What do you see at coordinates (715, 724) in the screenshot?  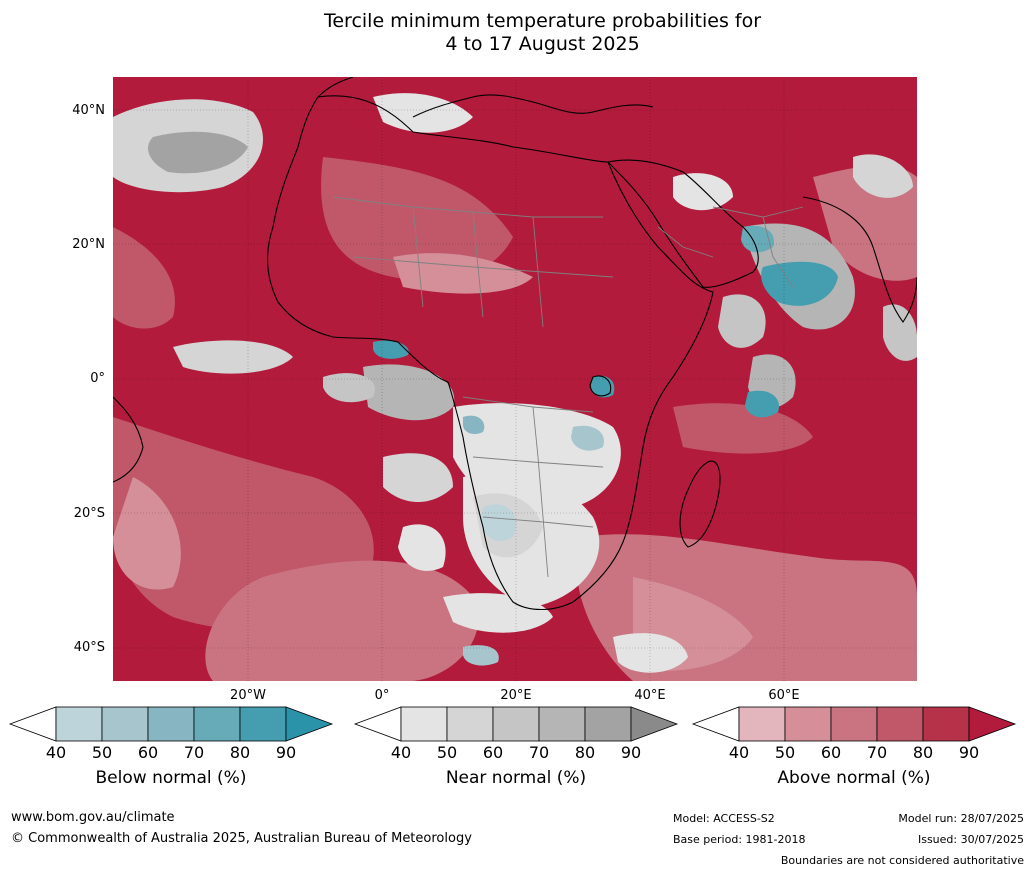 I see `above-normal-extension-low` at bounding box center [715, 724].